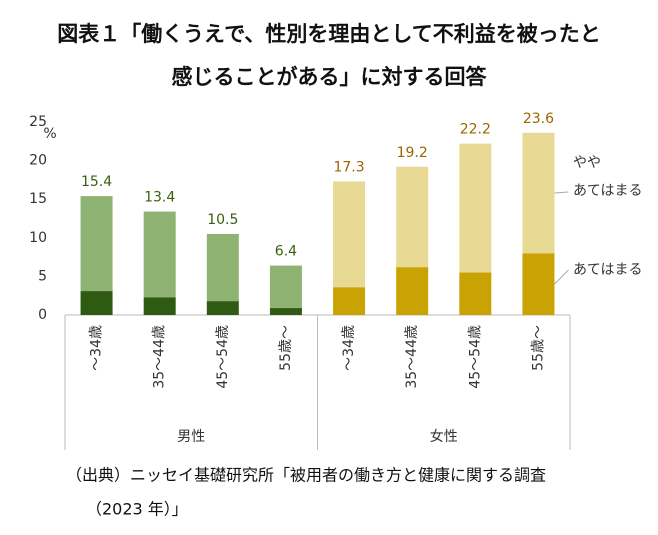 The width and height of the screenshot is (658, 535). Describe the element at coordinates (49, 134) in the screenshot. I see `y-unit: %` at that location.